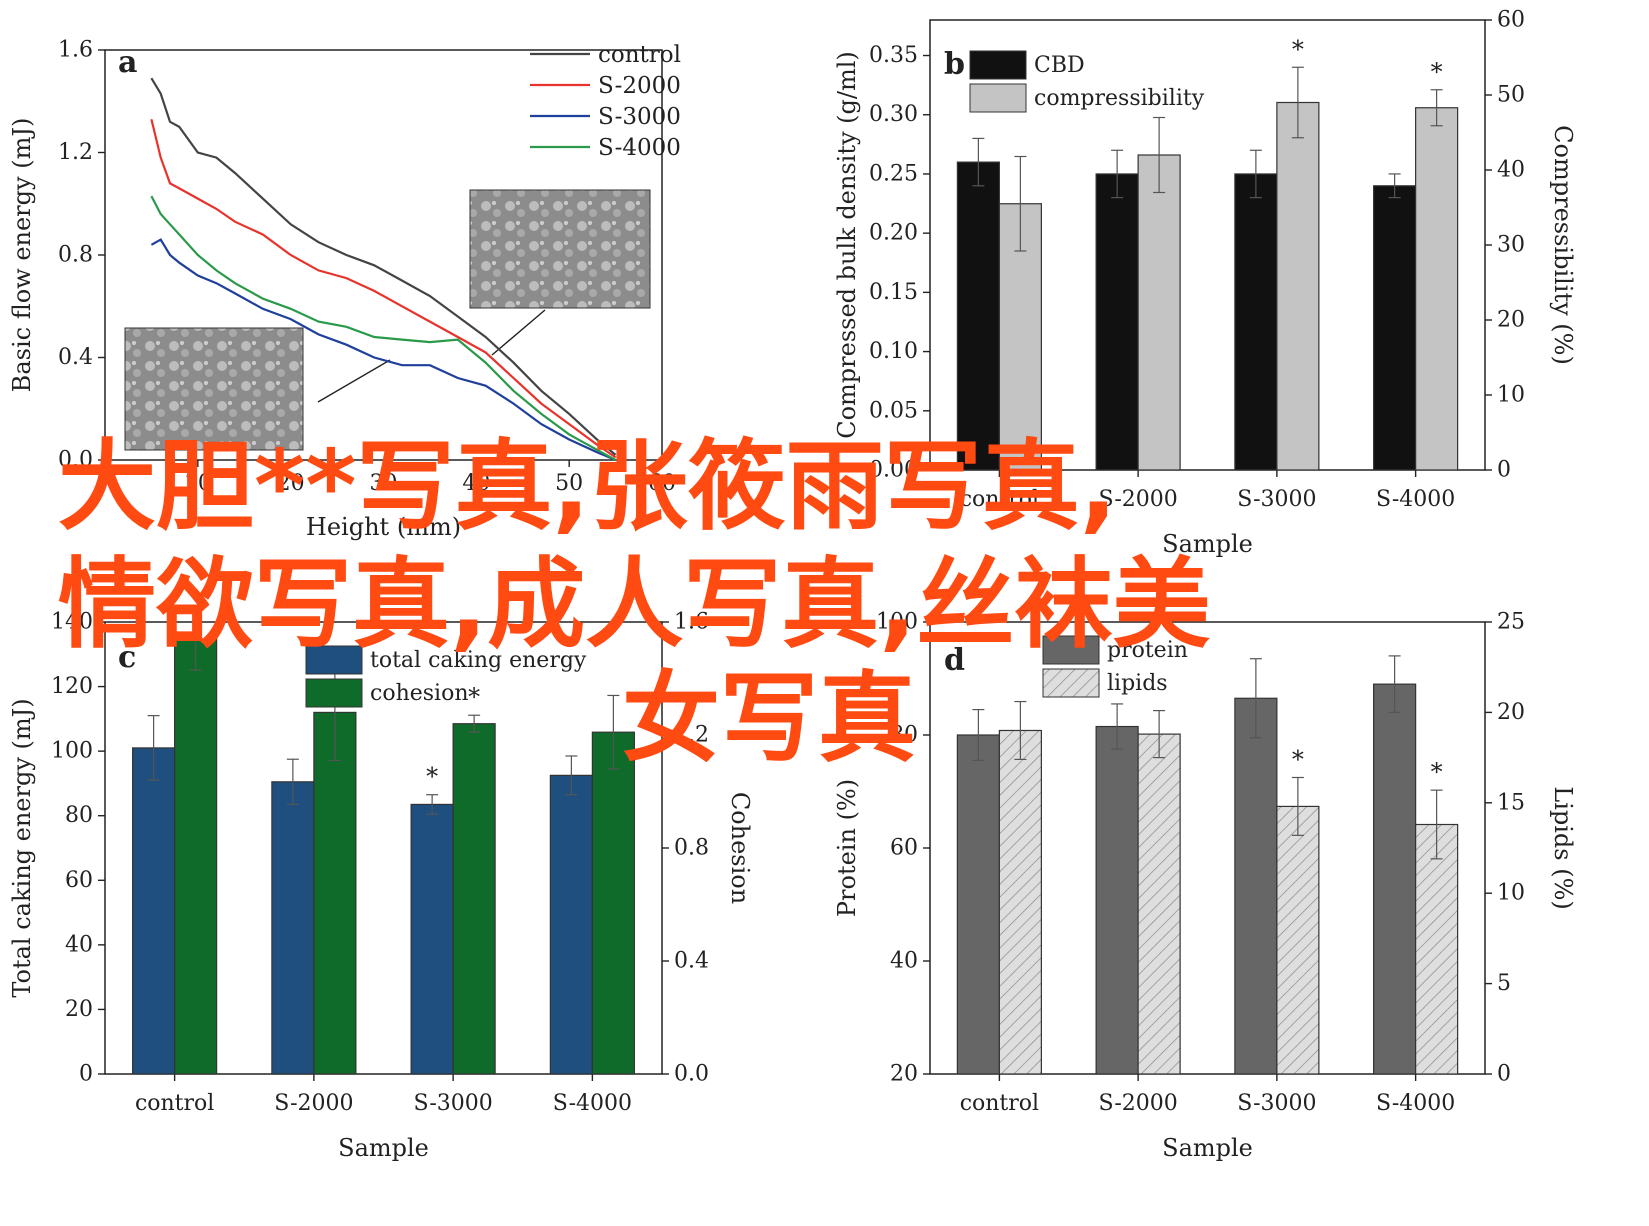 The image size is (1649, 1226). Describe the element at coordinates (452, 1103) in the screenshot. I see `x-tick-label-c: S-3000` at that location.